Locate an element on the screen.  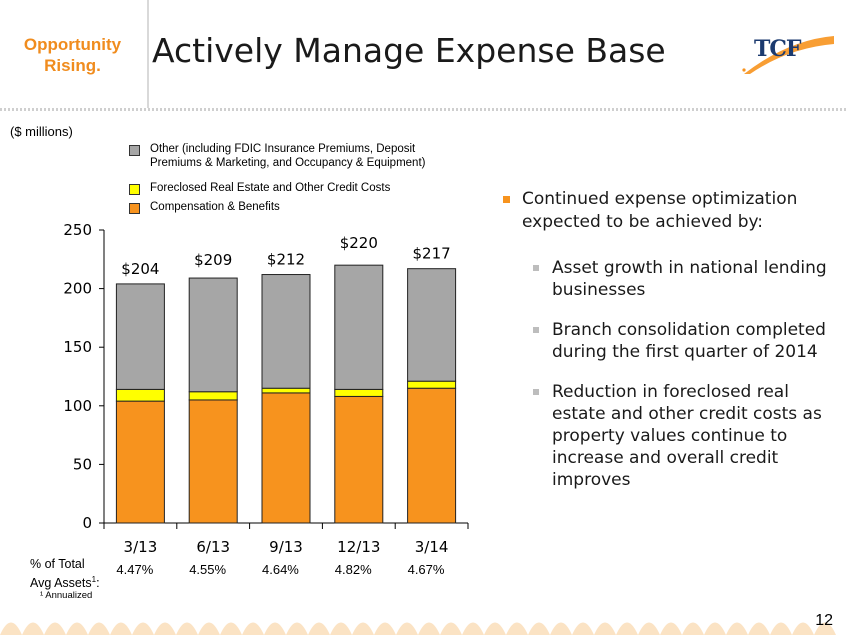
bar-total-label: $220 is located at coordinates (359, 243).